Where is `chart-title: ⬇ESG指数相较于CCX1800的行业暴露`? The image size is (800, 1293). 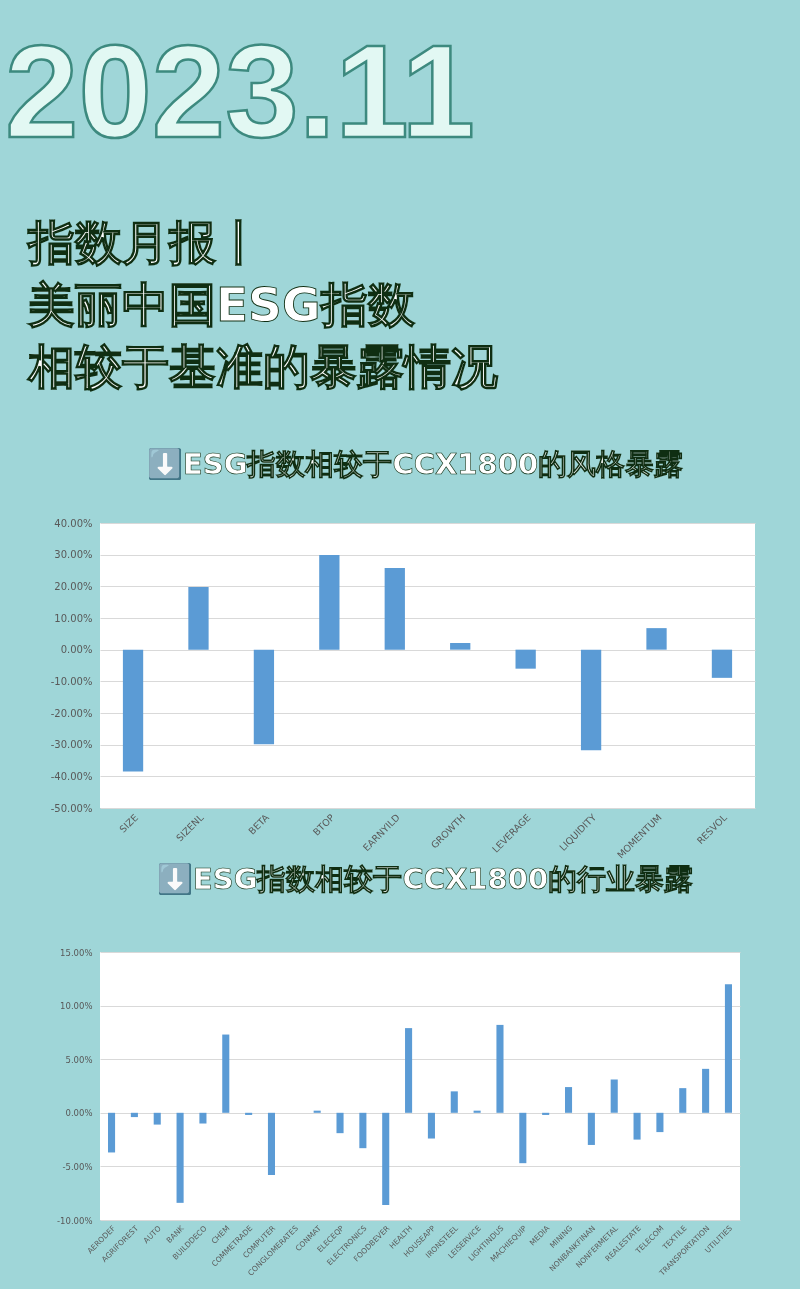
chart-title: ⬇ESG指数相较于CCX1800的行业暴露 is located at coordinates (425, 879).